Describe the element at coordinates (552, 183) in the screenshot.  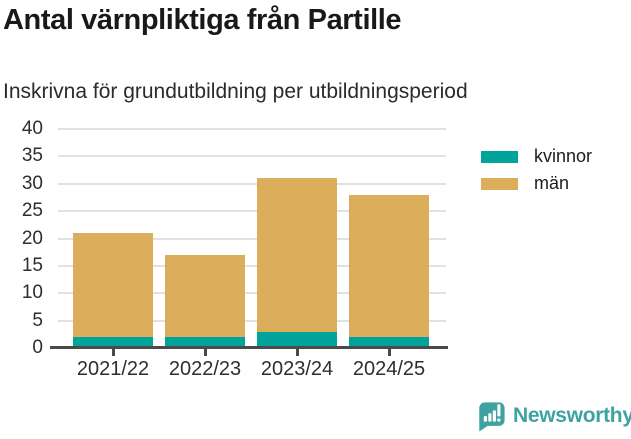
I see `legend-label-man: män` at that location.